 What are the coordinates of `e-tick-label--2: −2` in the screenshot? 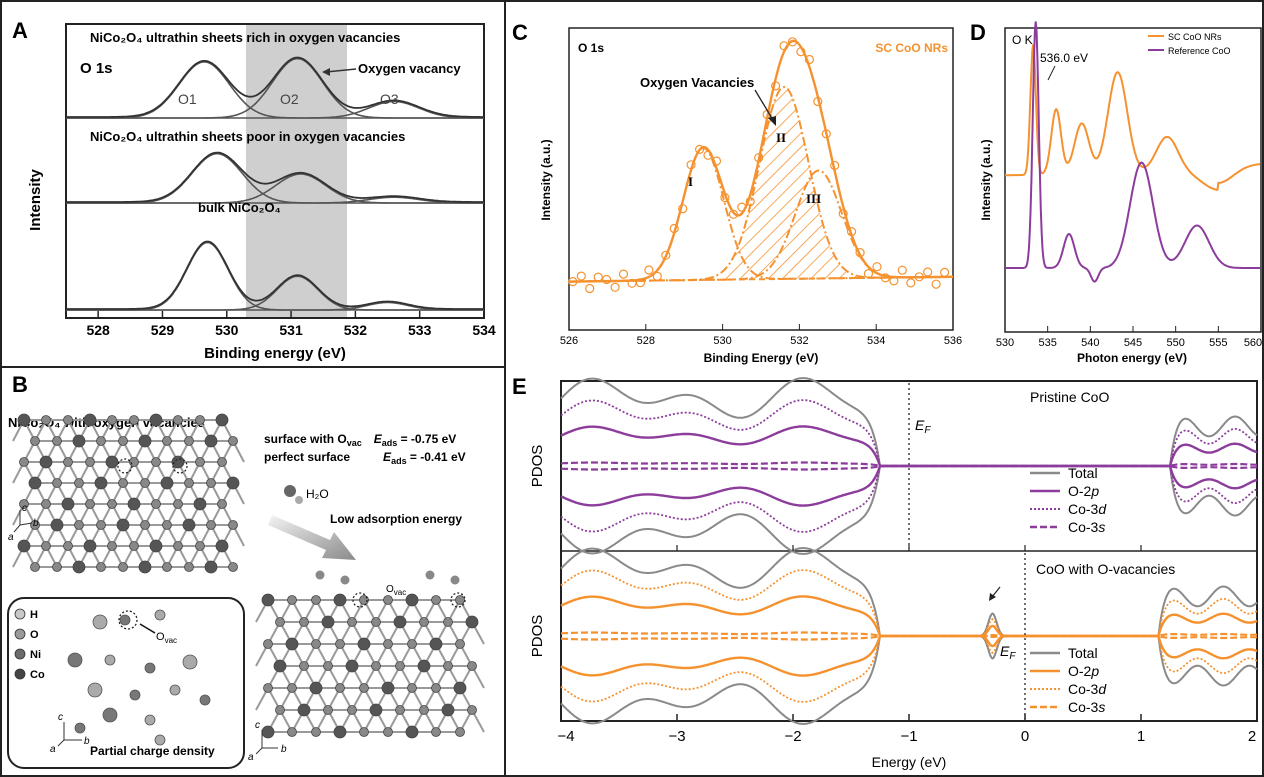 It's located at (792, 736).